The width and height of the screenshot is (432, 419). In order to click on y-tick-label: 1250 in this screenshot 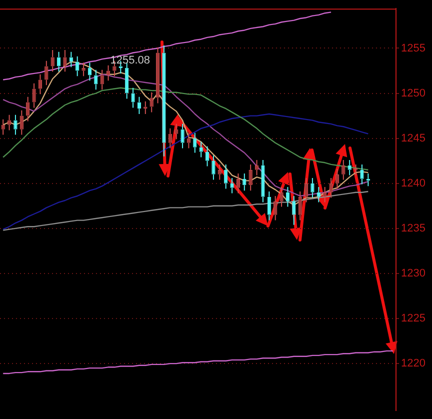, I will do `click(413, 93)`.